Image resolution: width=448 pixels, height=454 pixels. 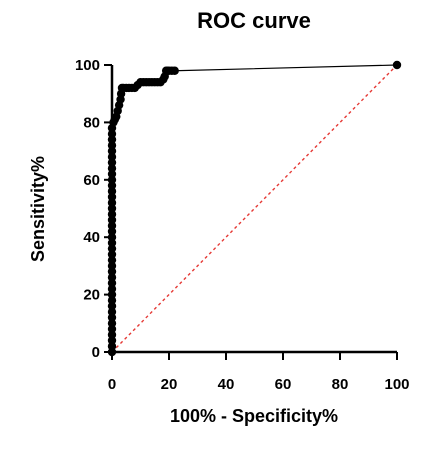 I want to click on x-tick-label: 80, so click(x=340, y=384).